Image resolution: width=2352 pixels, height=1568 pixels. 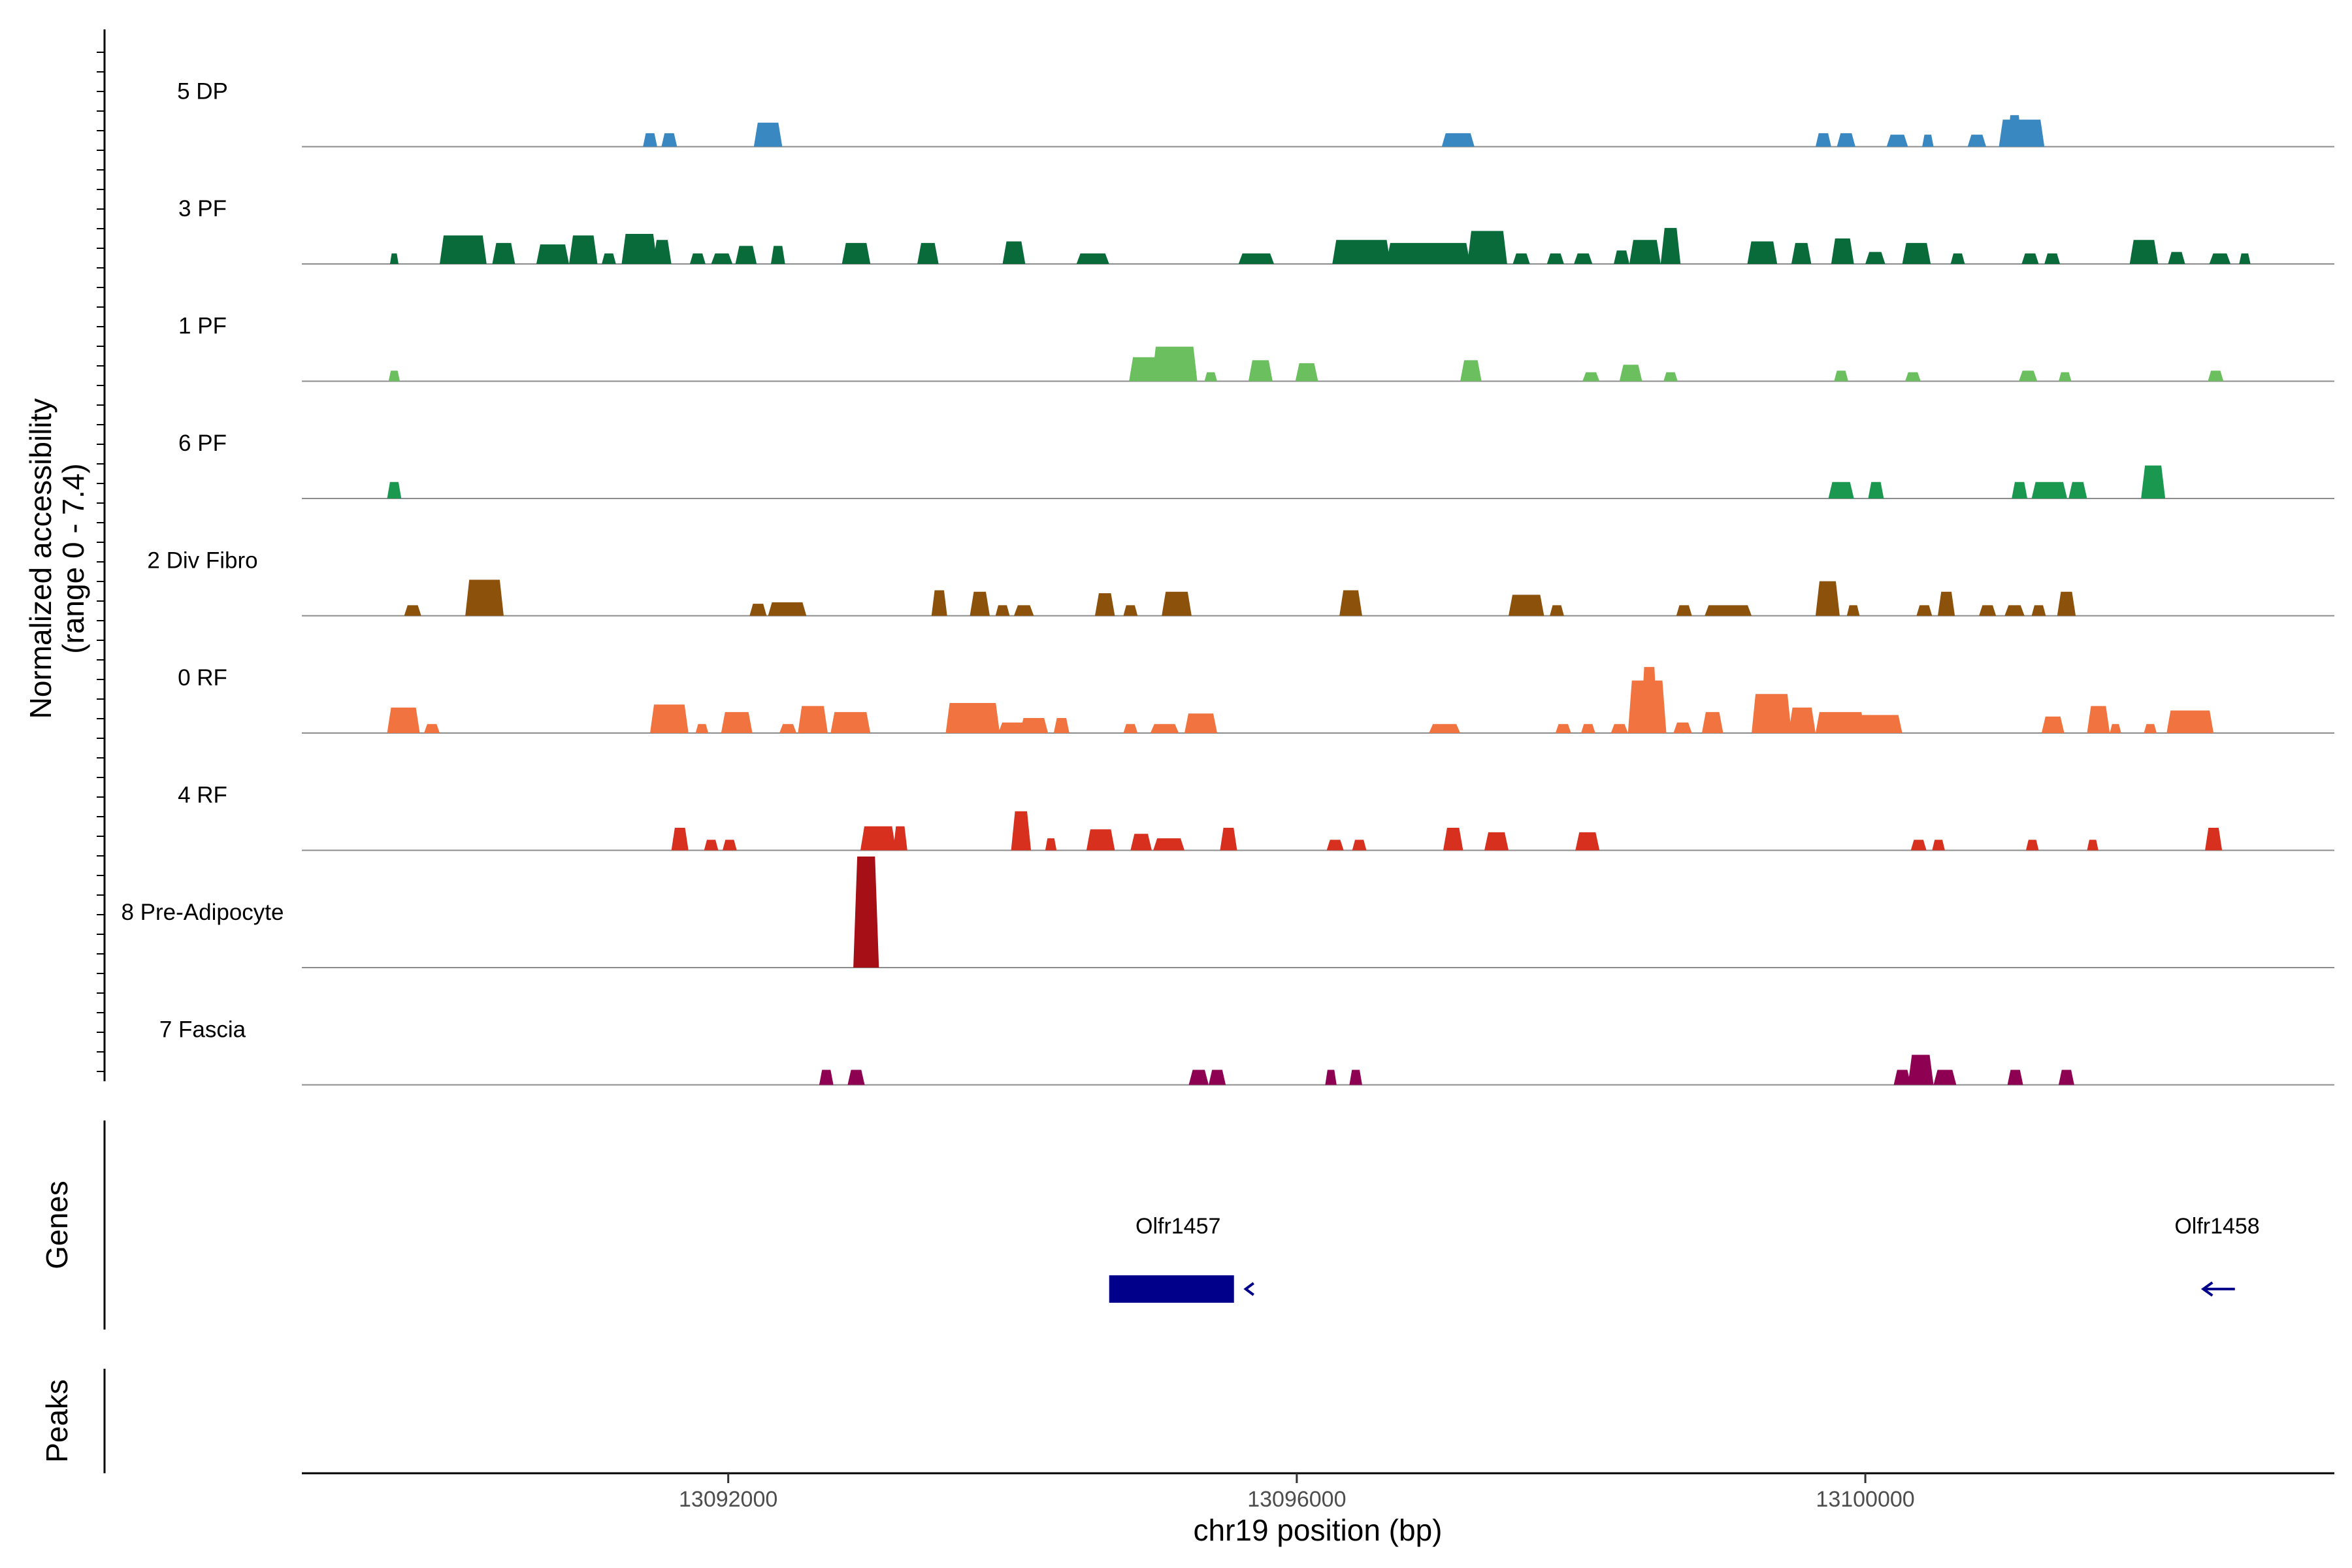 What do you see at coordinates (1255, 113) in the screenshot?
I see `track-5-dp: 5 DP` at bounding box center [1255, 113].